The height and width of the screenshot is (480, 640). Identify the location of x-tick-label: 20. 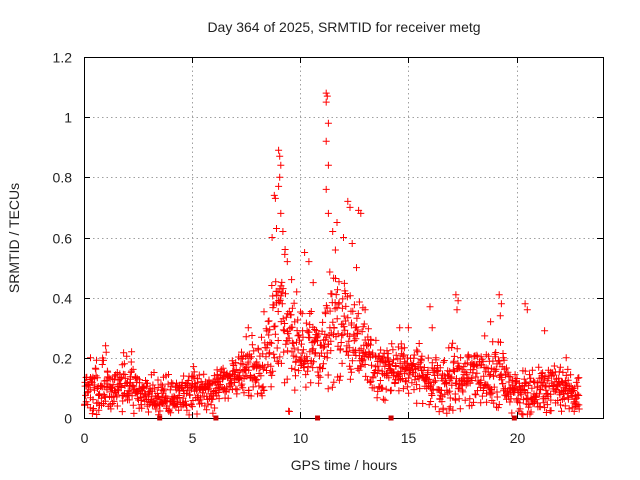
(518, 438).